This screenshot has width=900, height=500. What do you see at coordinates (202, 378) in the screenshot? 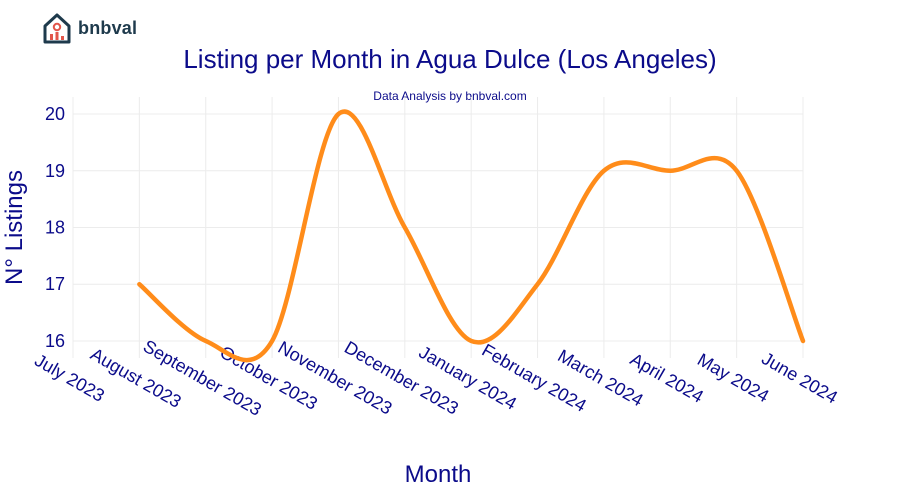
I see `x-tick-label: September 2023` at bounding box center [202, 378].